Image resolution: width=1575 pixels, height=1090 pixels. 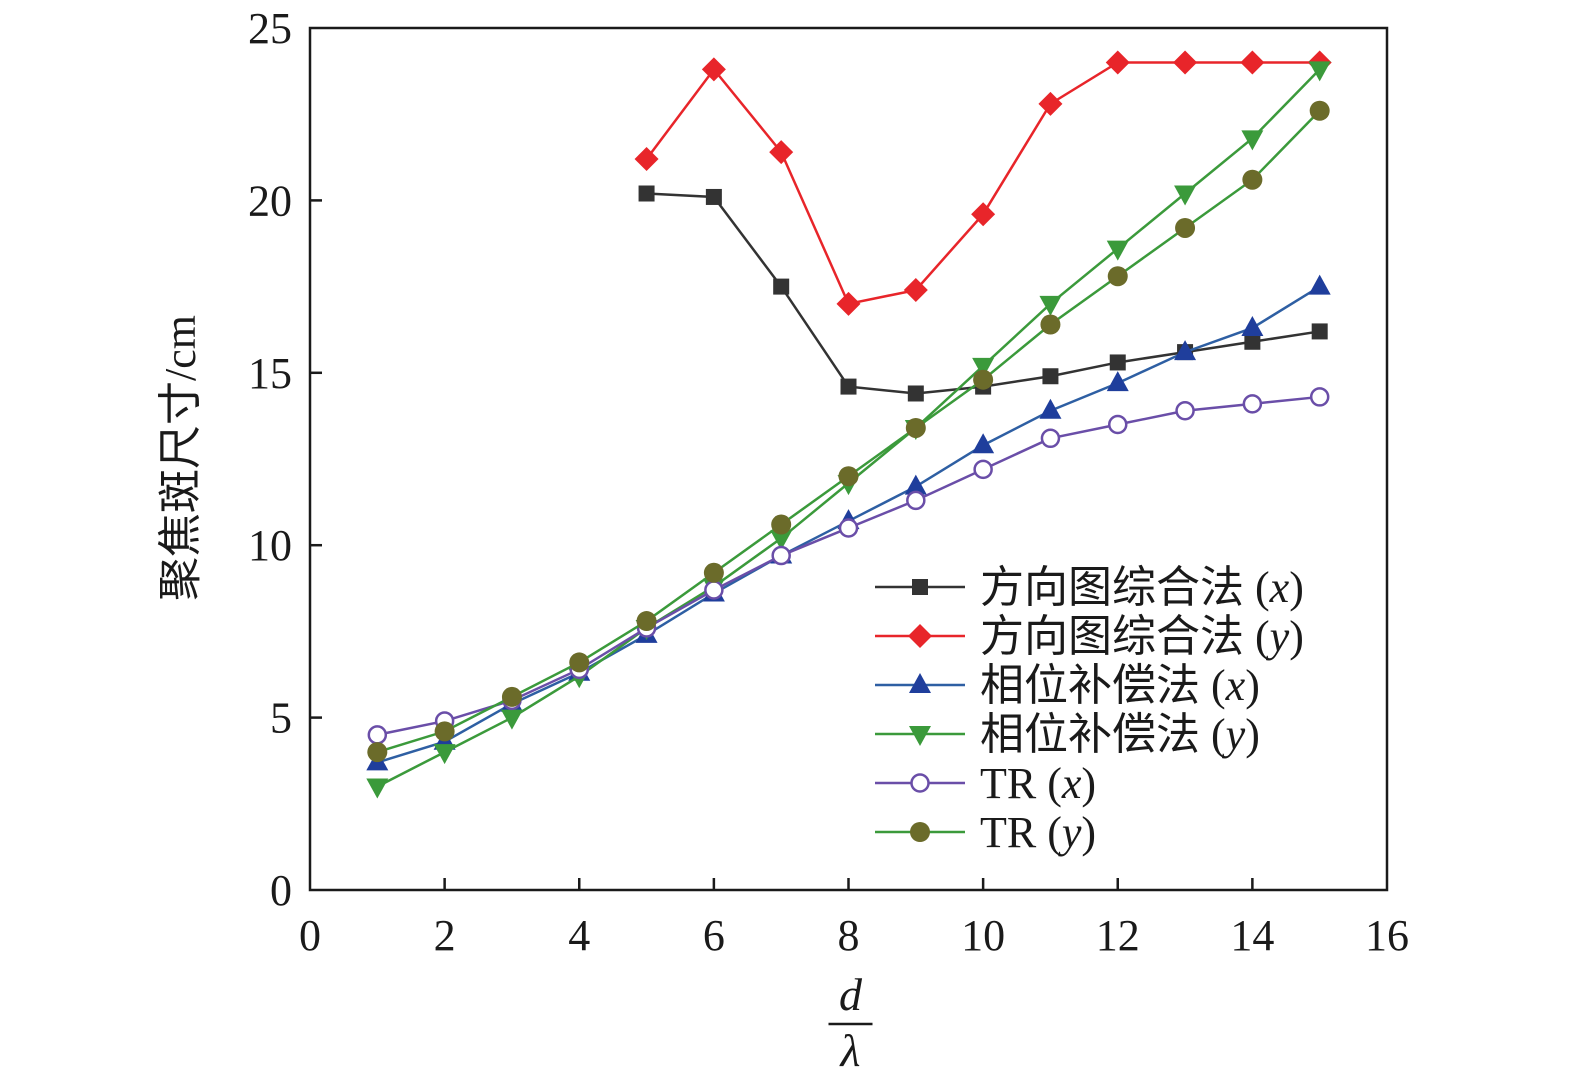 What do you see at coordinates (180, 458) in the screenshot?
I see `y-axis-label: 聚焦斑尺寸/cm` at bounding box center [180, 458].